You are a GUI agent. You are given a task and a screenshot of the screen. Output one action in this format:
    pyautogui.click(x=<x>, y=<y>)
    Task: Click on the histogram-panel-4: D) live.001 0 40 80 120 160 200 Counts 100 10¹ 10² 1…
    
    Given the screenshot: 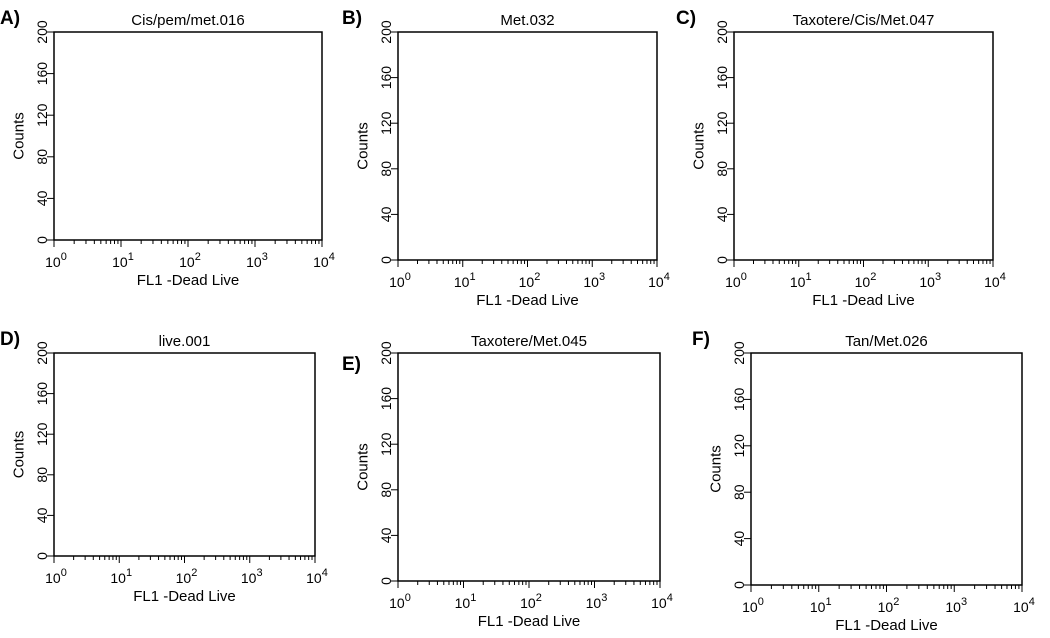 What is the action you would take?
    pyautogui.click(x=164, y=467)
    